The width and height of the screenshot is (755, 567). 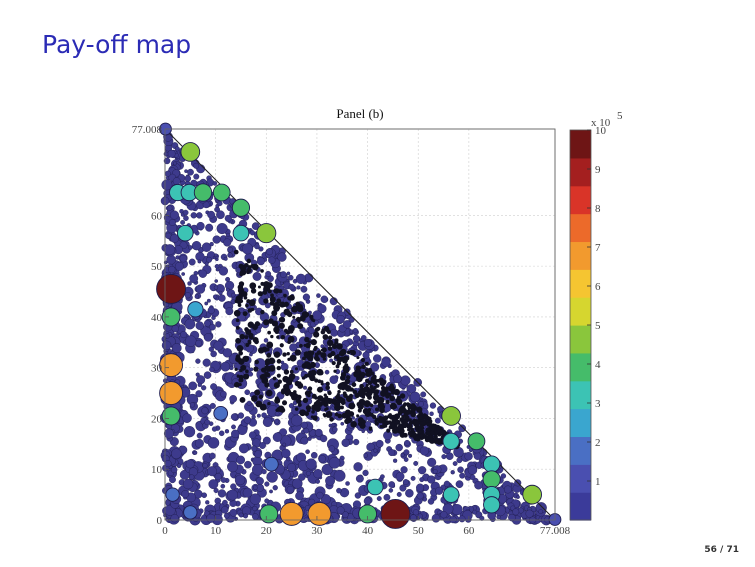 I want to click on y-tick-label: 20, so click(x=157, y=419).